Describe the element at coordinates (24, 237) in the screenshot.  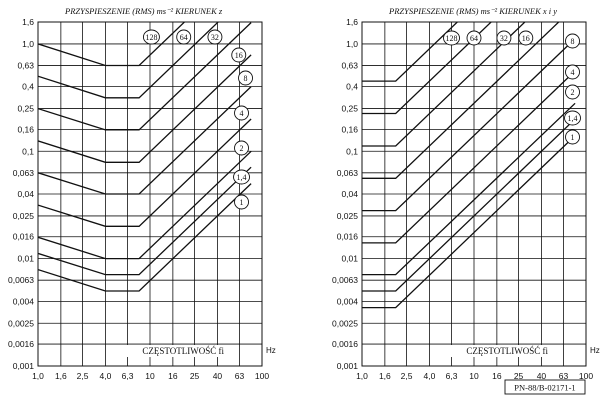
I see `y-tick-label: 0,016` at that location.